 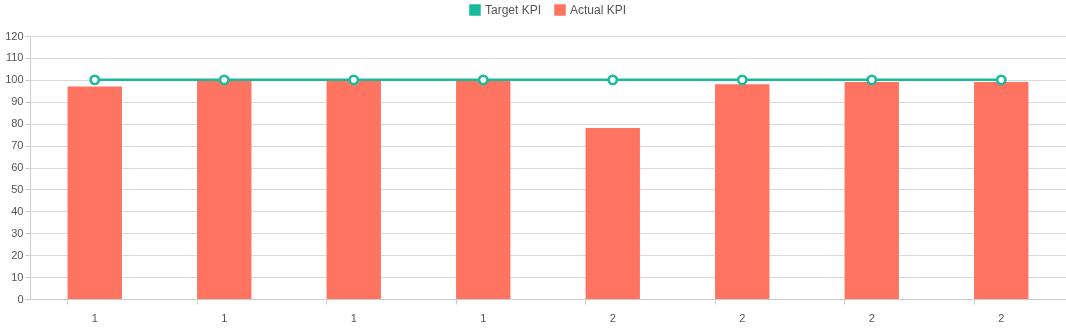 What do you see at coordinates (20, 298) in the screenshot?
I see `y-tick-label: 0` at bounding box center [20, 298].